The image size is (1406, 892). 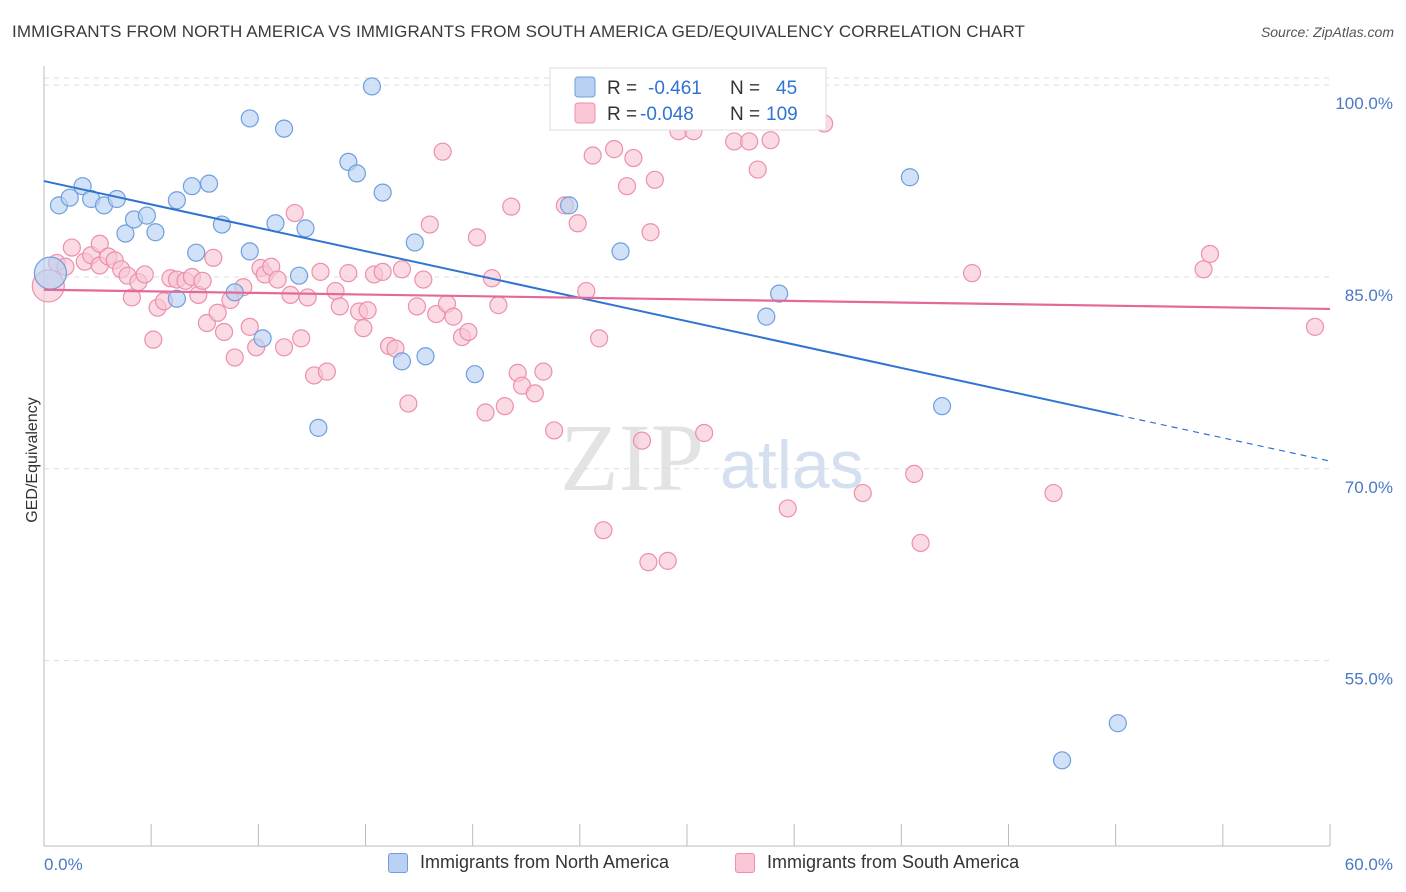 I want to click on x-tick-label-max: 60.0%, so click(x=1369, y=864).